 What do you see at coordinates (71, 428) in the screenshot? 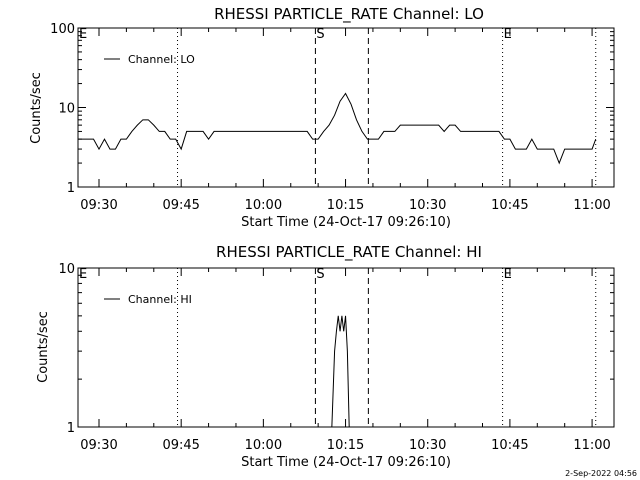
I see `hi-y-tick-label: 1` at bounding box center [71, 428].